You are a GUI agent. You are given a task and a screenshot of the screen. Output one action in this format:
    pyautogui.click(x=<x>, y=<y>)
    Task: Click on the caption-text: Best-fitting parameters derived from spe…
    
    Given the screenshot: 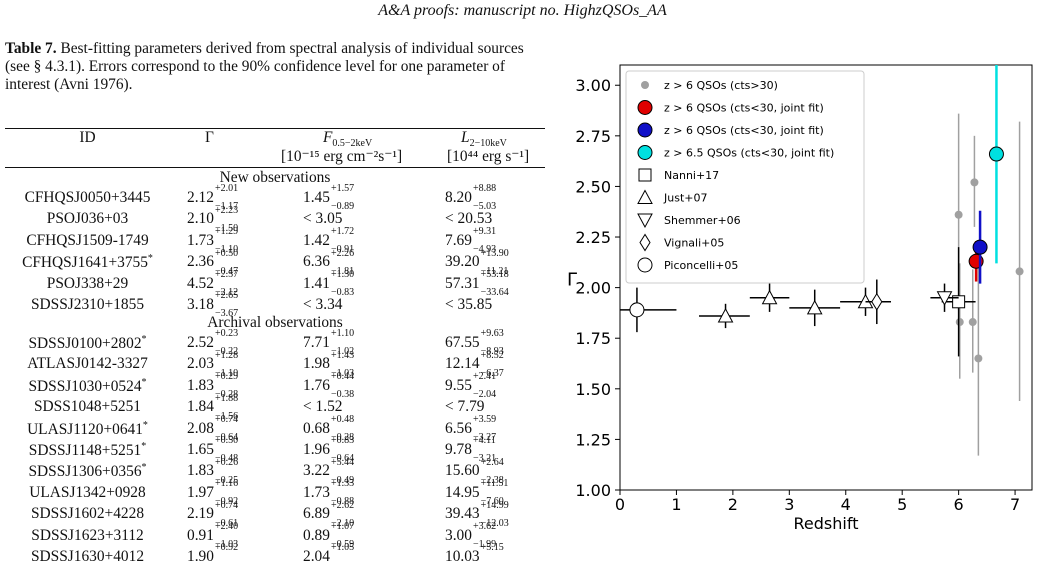 What is the action you would take?
    pyautogui.click(x=264, y=66)
    